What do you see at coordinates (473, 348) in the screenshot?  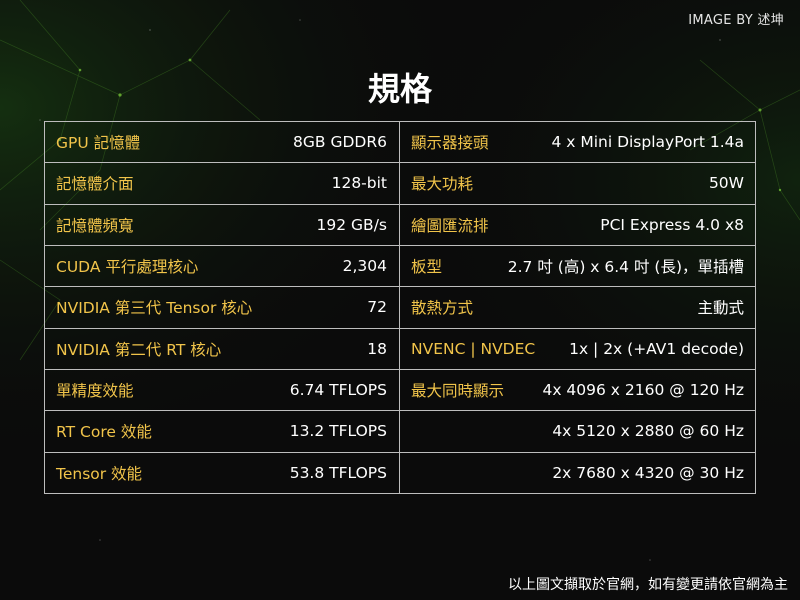 I see `spec-label: NVENC | NVDEC` at bounding box center [473, 348].